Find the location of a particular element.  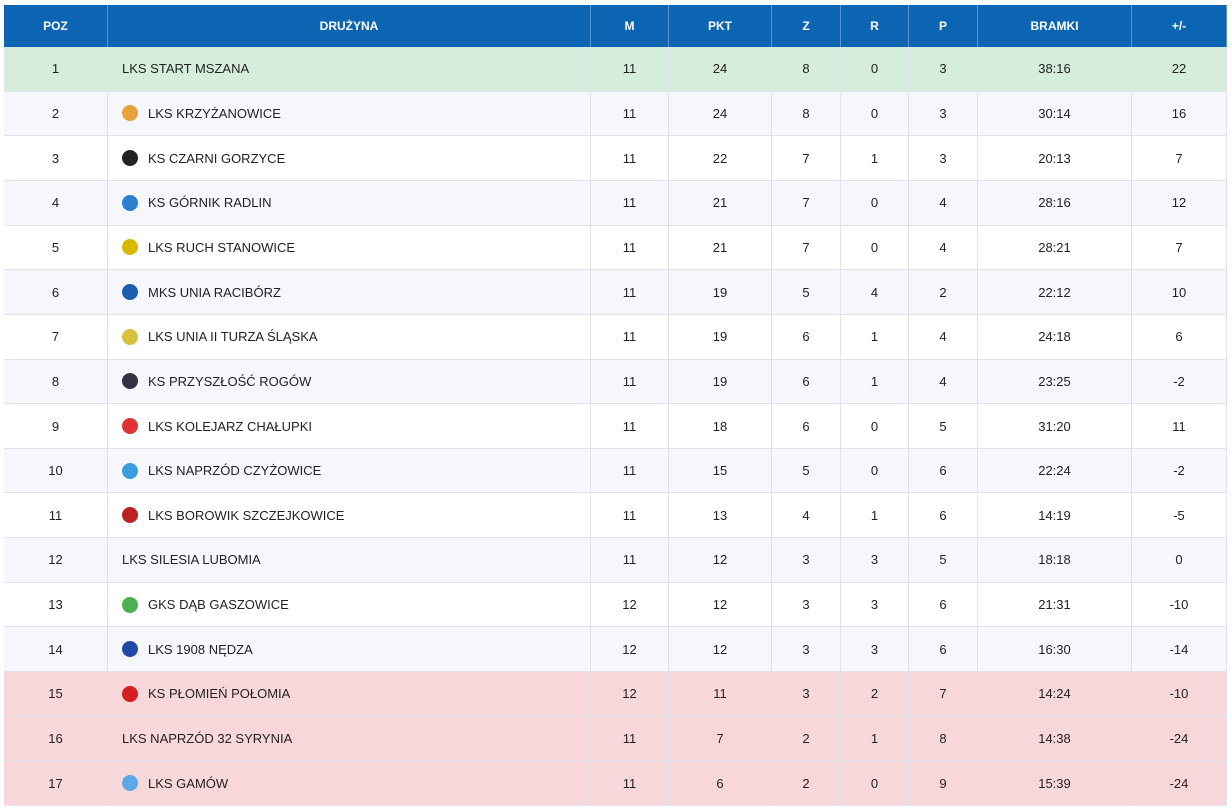

team-cell-text: KS PRZYSZŁOŚĆ ROGÓW is located at coordinates (230, 381).